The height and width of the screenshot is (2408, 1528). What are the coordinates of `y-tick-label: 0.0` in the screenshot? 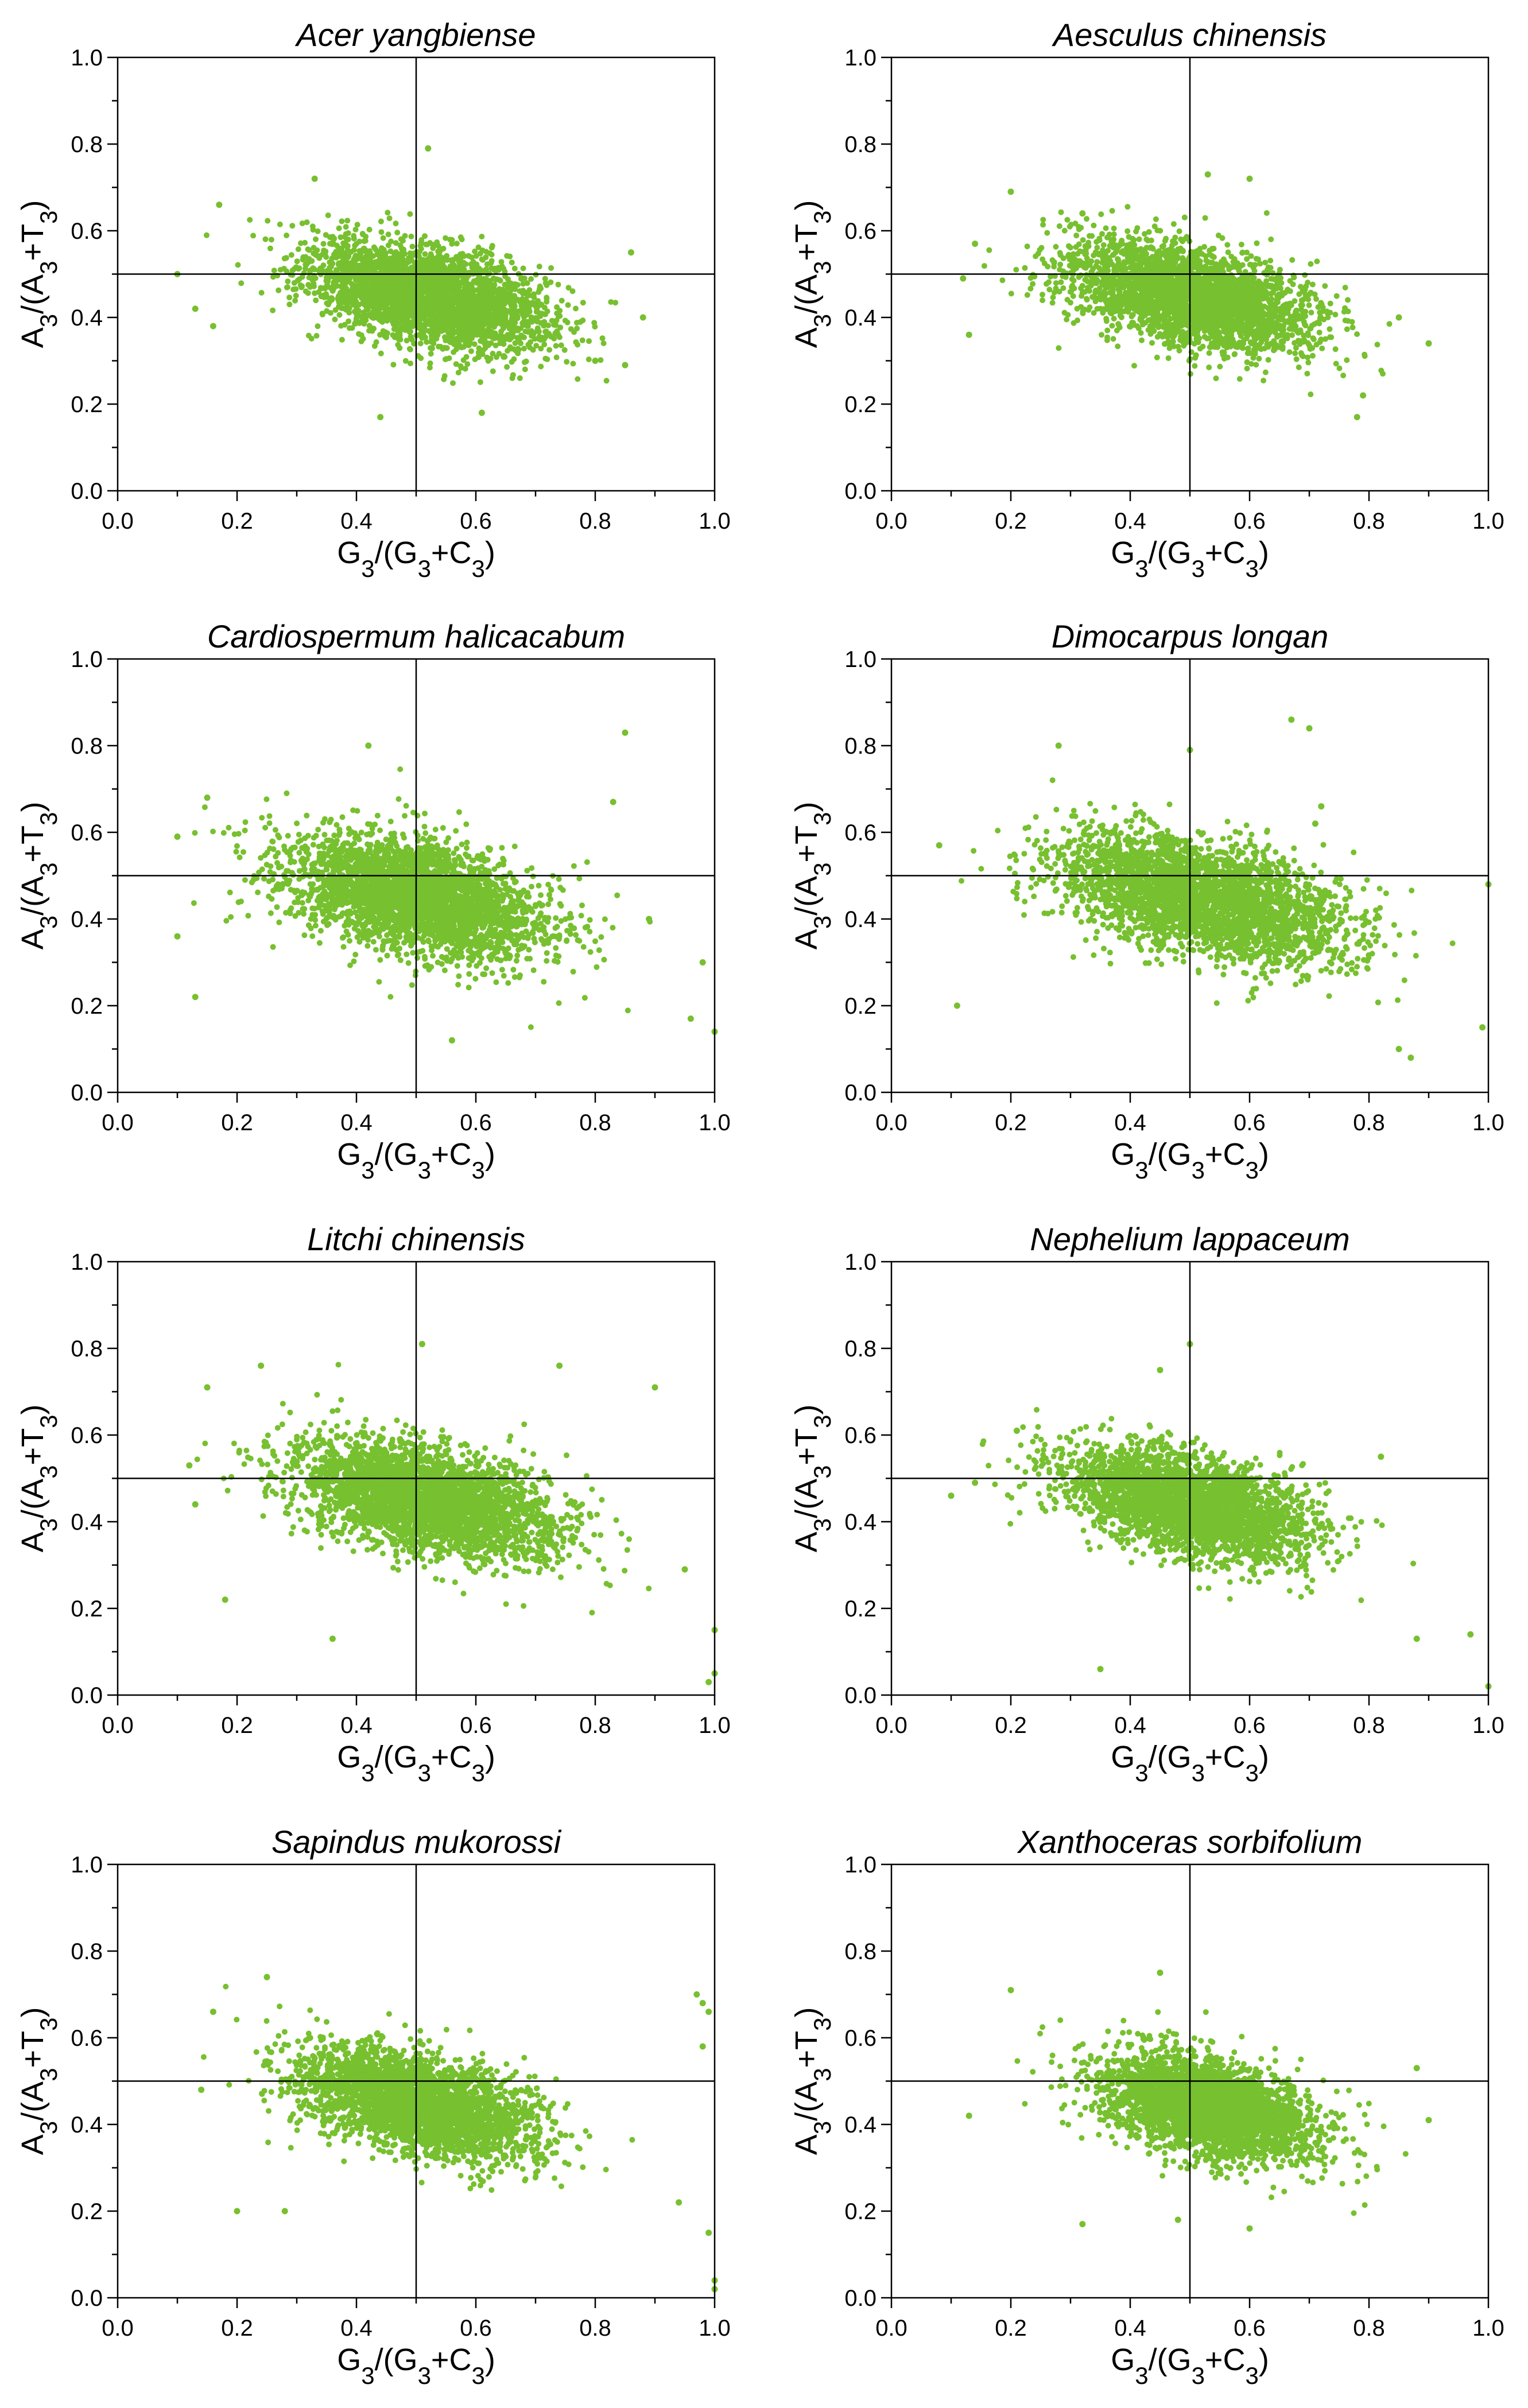 It's located at (87, 491).